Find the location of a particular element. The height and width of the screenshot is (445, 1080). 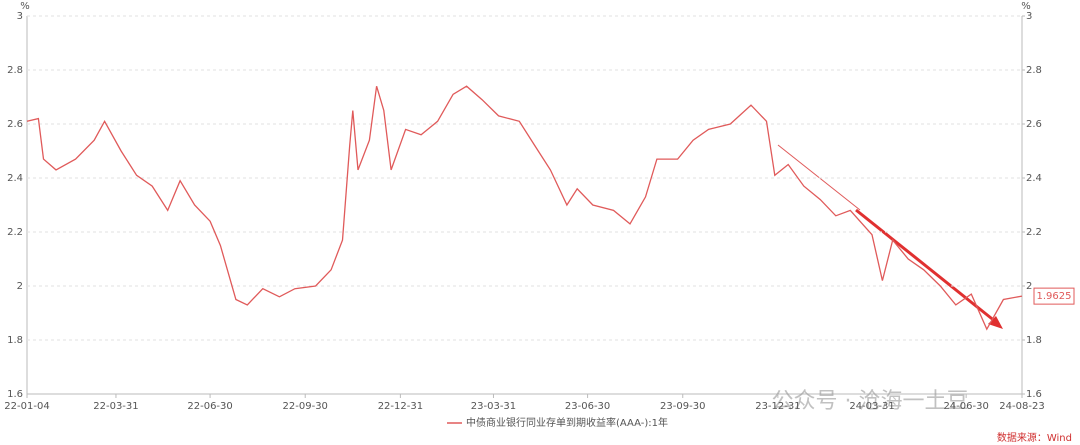

y-tick-label: 2.6 is located at coordinates (15, 124).